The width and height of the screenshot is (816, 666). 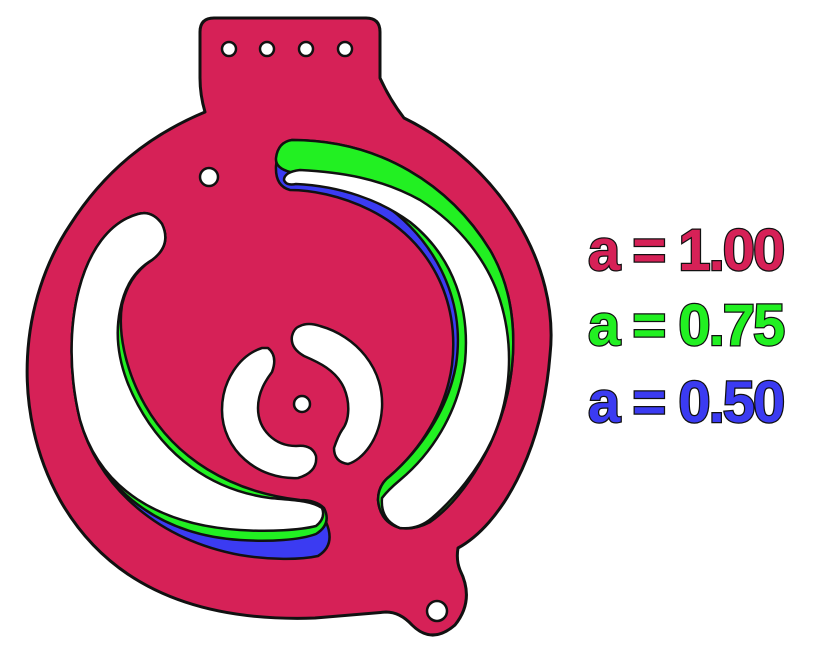 I want to click on legend: a = 1.00 a = 0.75 a = 0.50, so click(x=687, y=327).